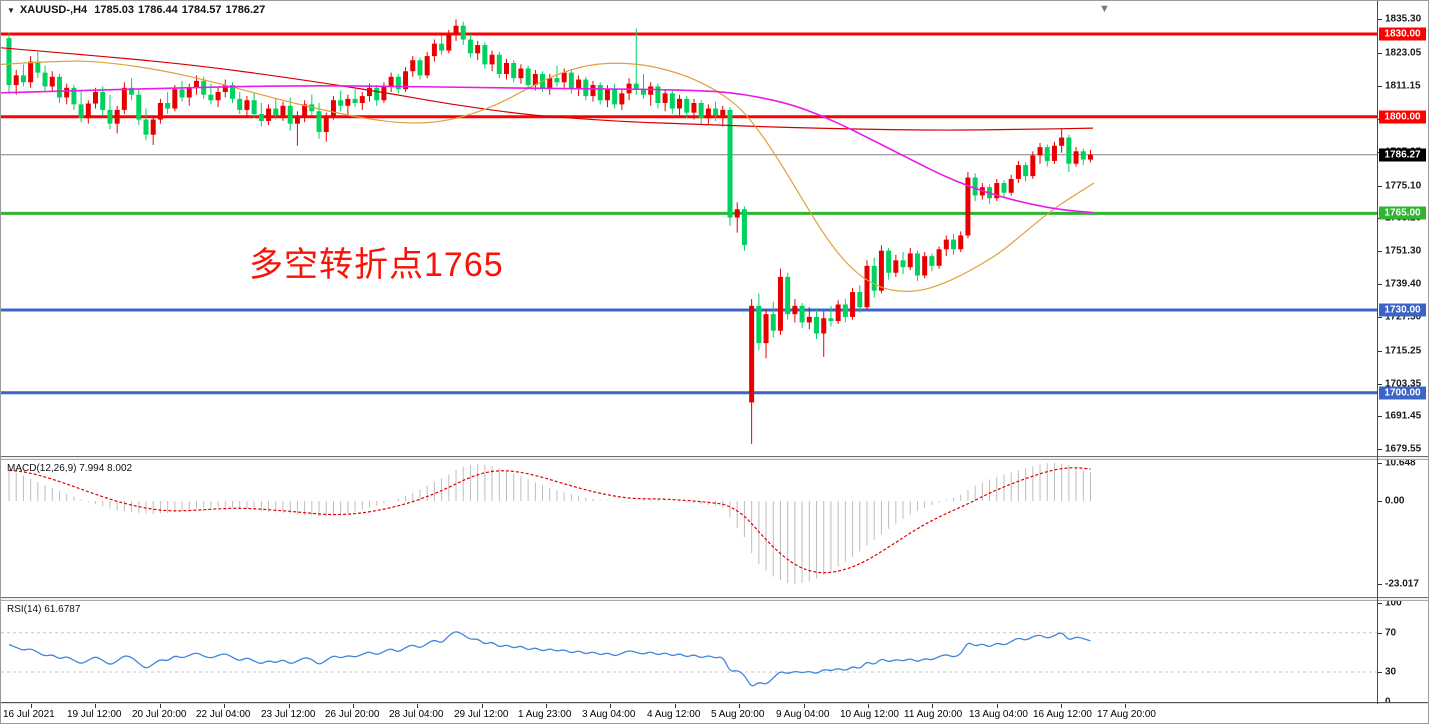 This screenshot has height=724, width=1429. What do you see at coordinates (1402, 584) in the screenshot?
I see `price-tick-label: -23.017` at bounding box center [1402, 584].